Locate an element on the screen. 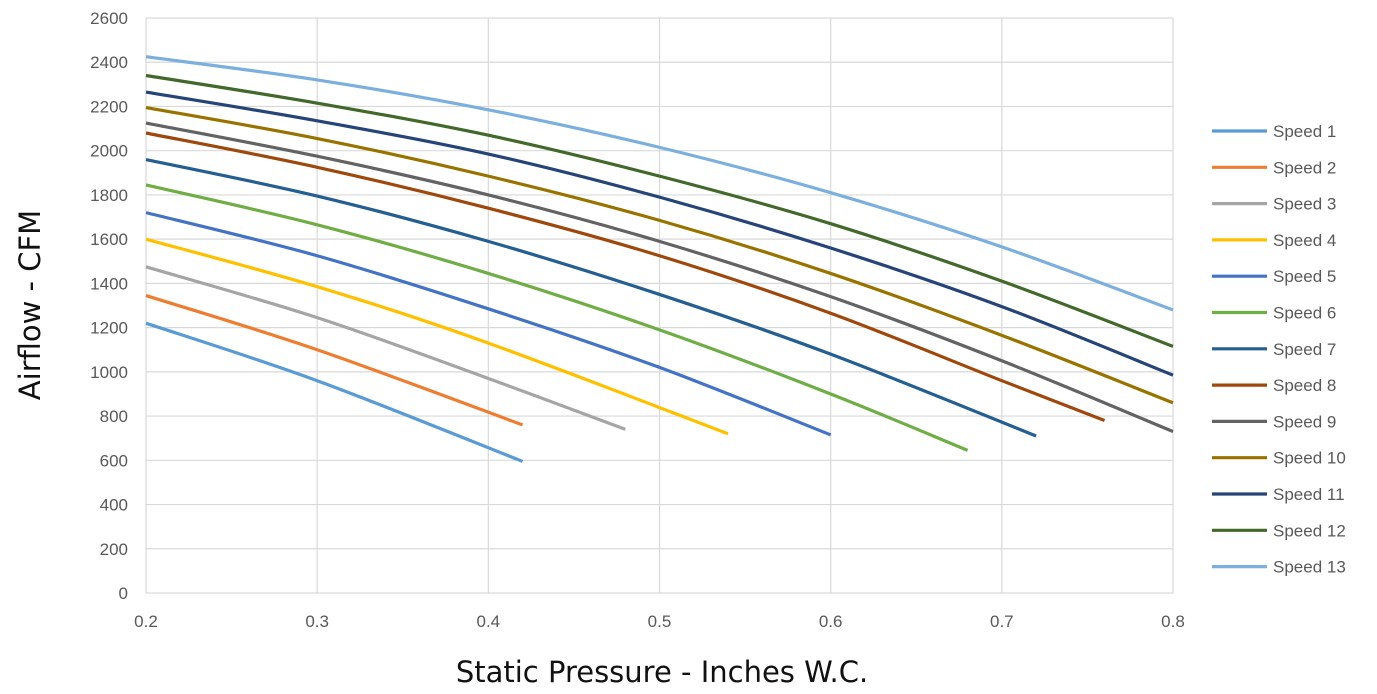  legend-label: Speed 7 is located at coordinates (1304, 349).